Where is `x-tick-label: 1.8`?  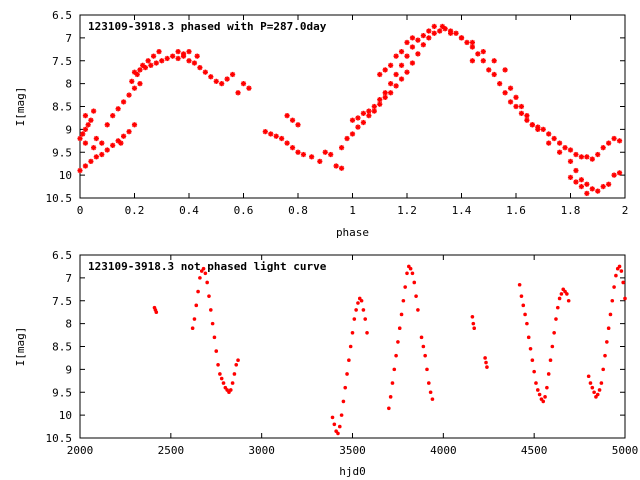 x-tick-label: 1.8 is located at coordinates (571, 210).